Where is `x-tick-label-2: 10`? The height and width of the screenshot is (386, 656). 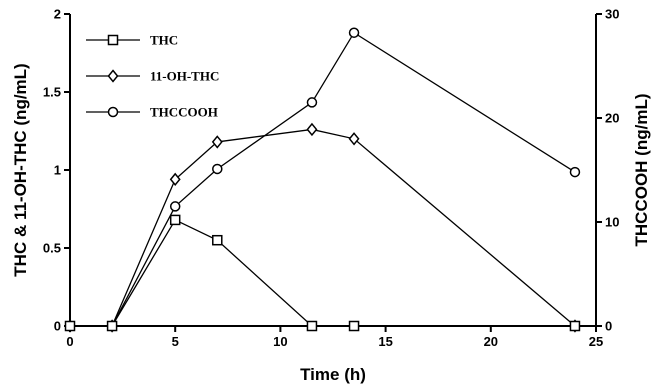 x-tick-label-2: 10 is located at coordinates (280, 341).